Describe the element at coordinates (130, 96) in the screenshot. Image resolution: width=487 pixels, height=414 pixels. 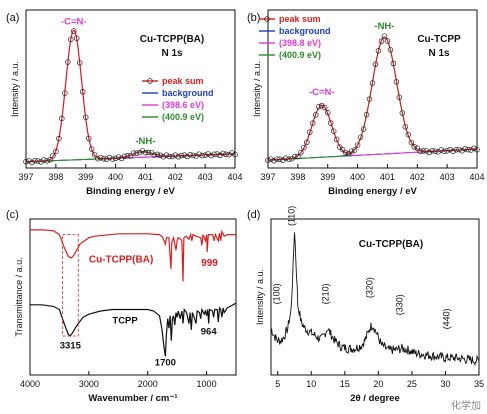
I see `panel-a-peak-sum-line` at that location.